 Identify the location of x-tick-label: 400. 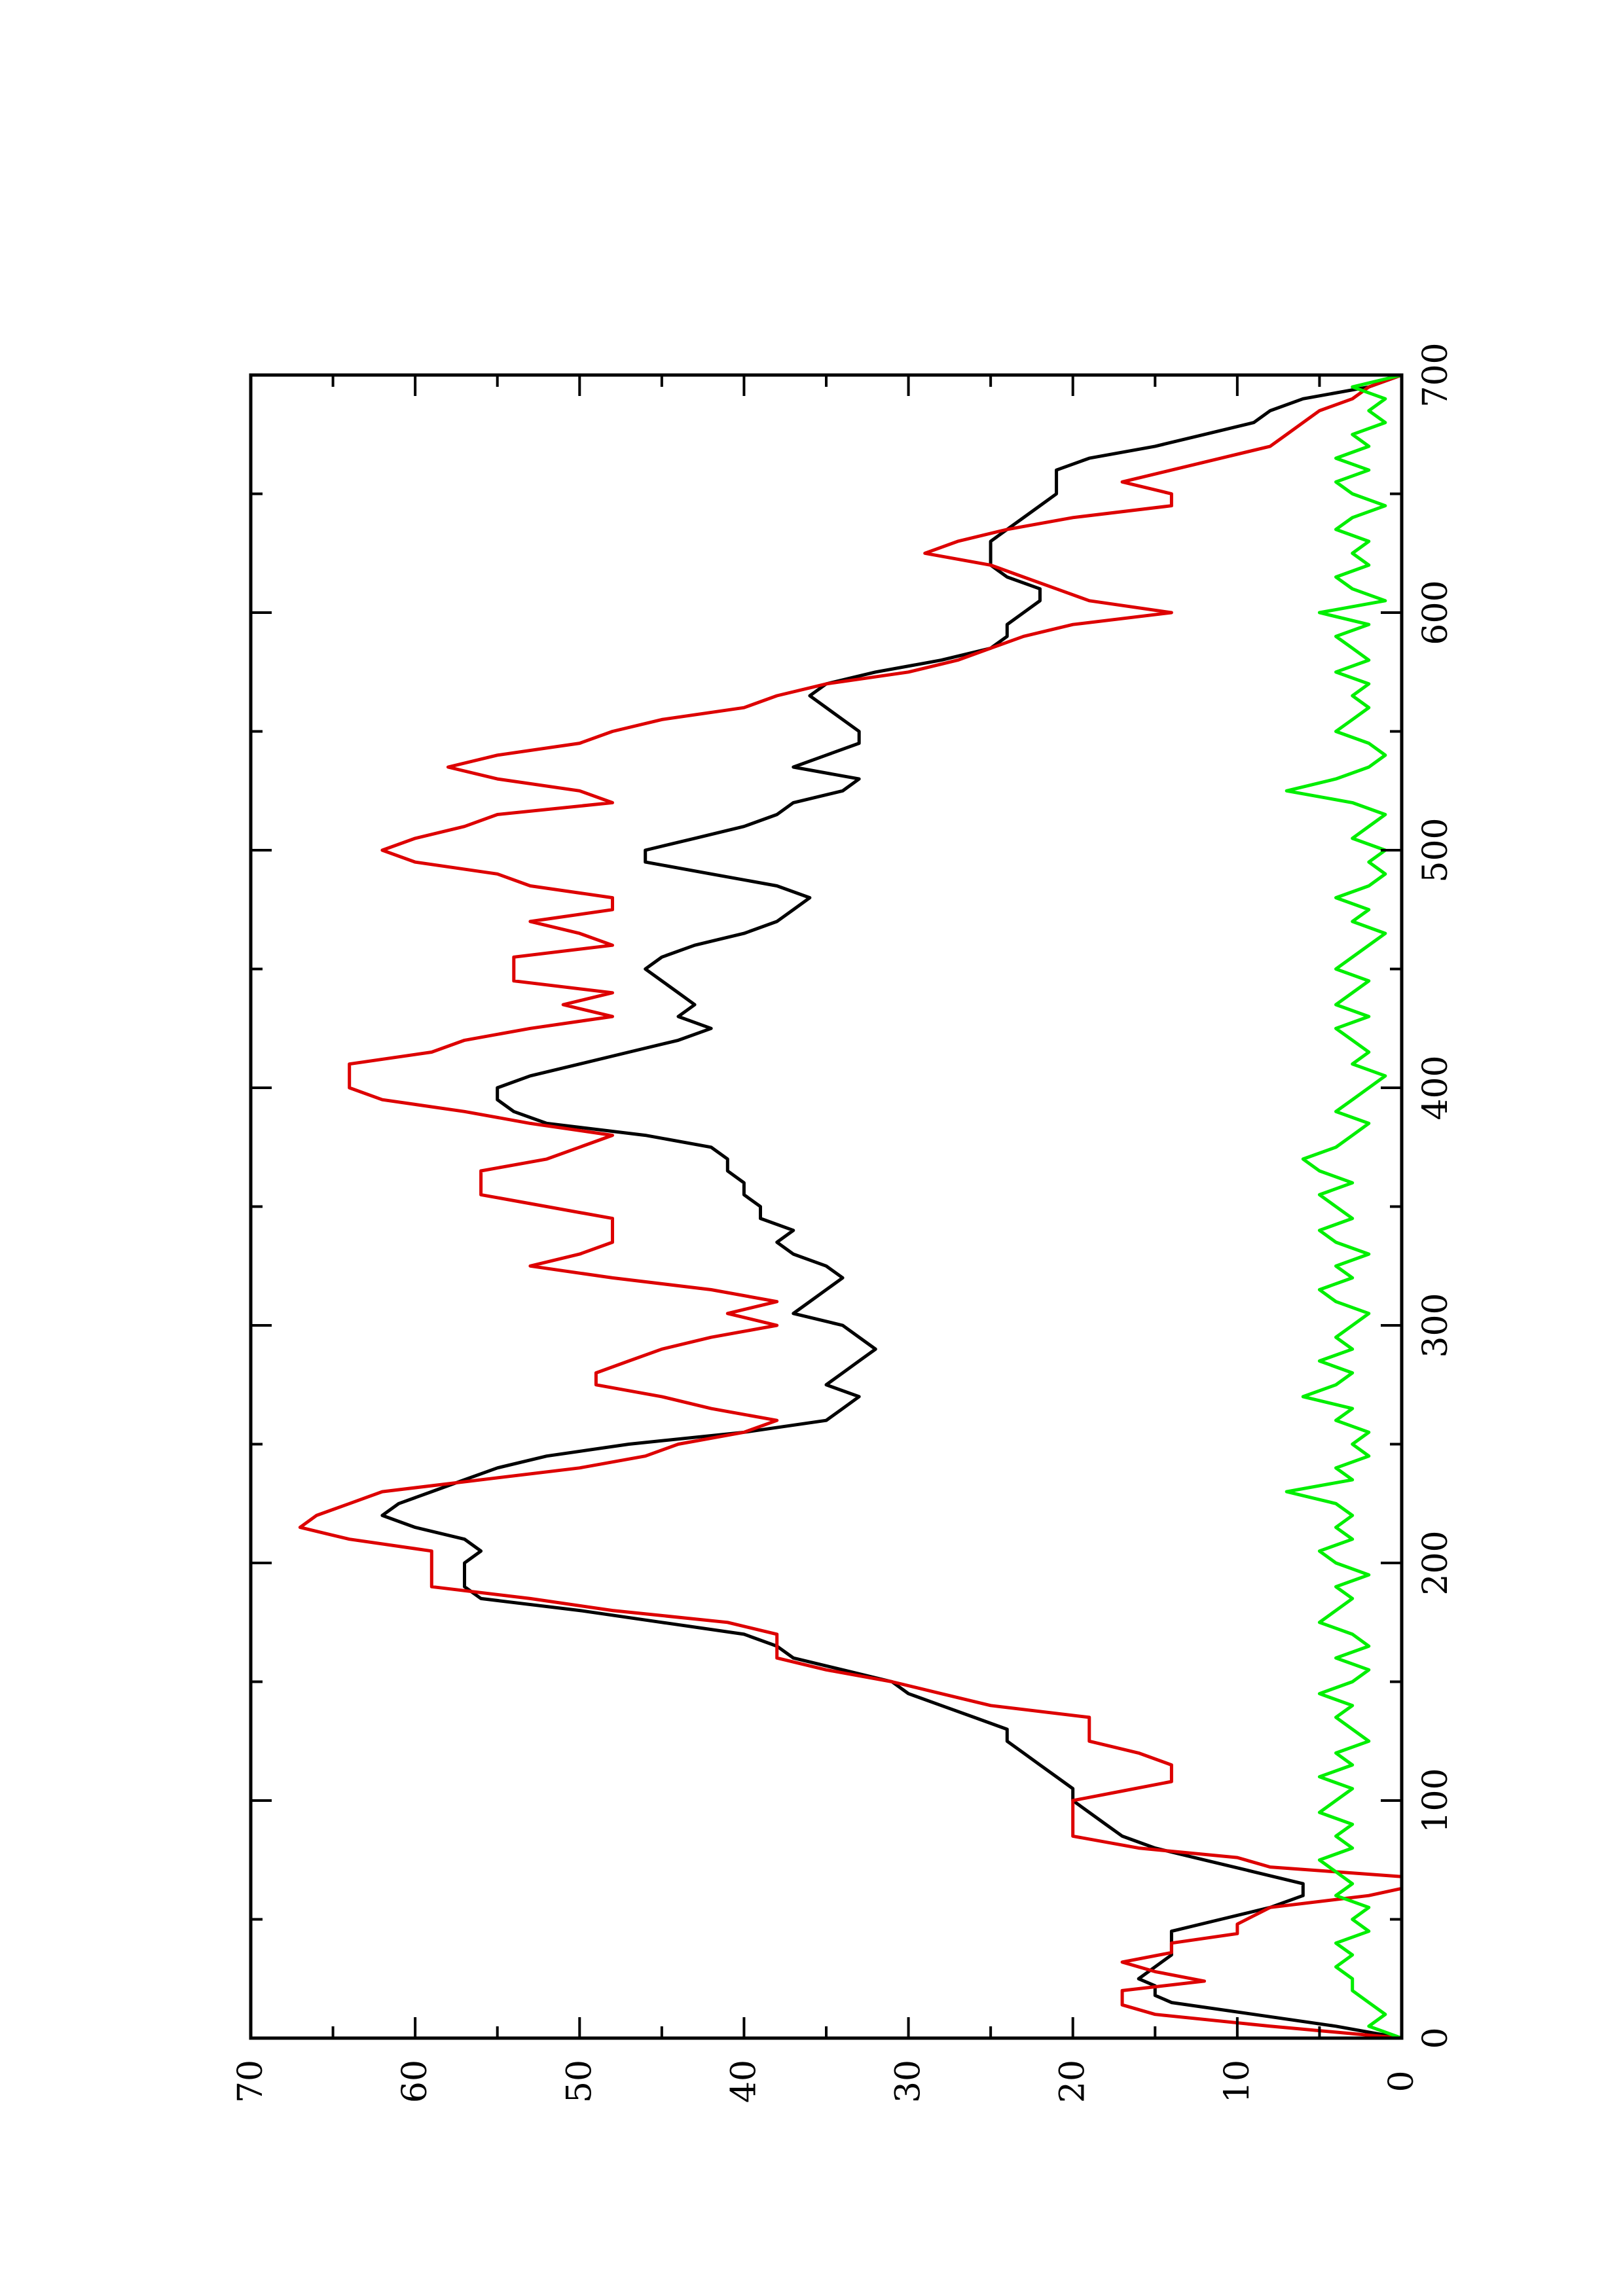
(1435, 1087).